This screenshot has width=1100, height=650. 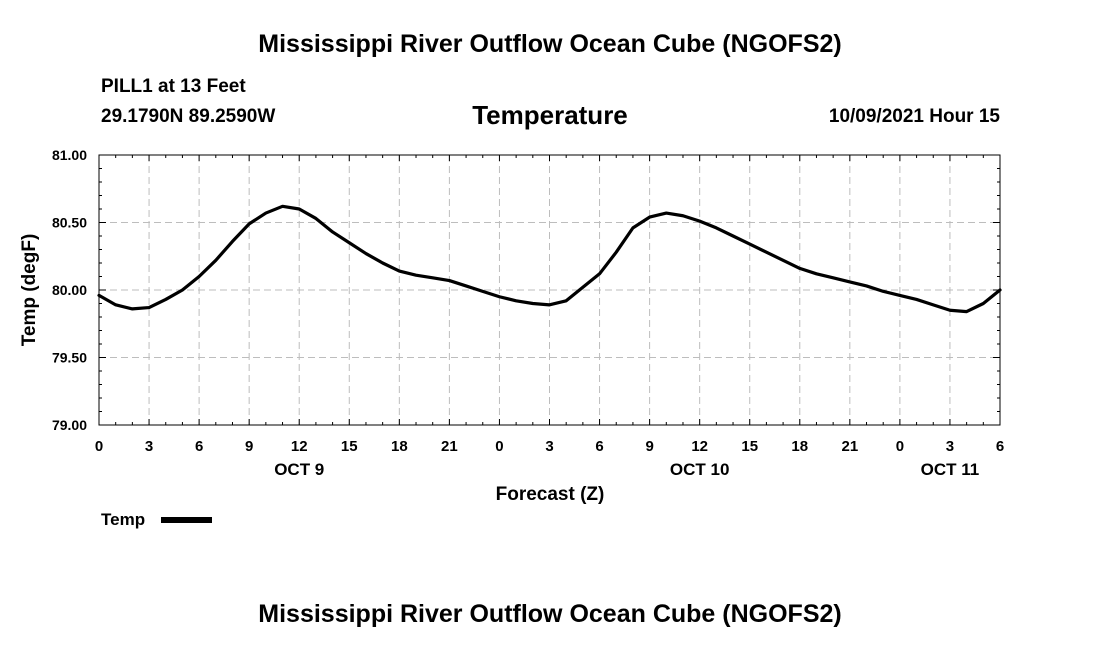 What do you see at coordinates (700, 469) in the screenshot?
I see `day-label: OCT 10` at bounding box center [700, 469].